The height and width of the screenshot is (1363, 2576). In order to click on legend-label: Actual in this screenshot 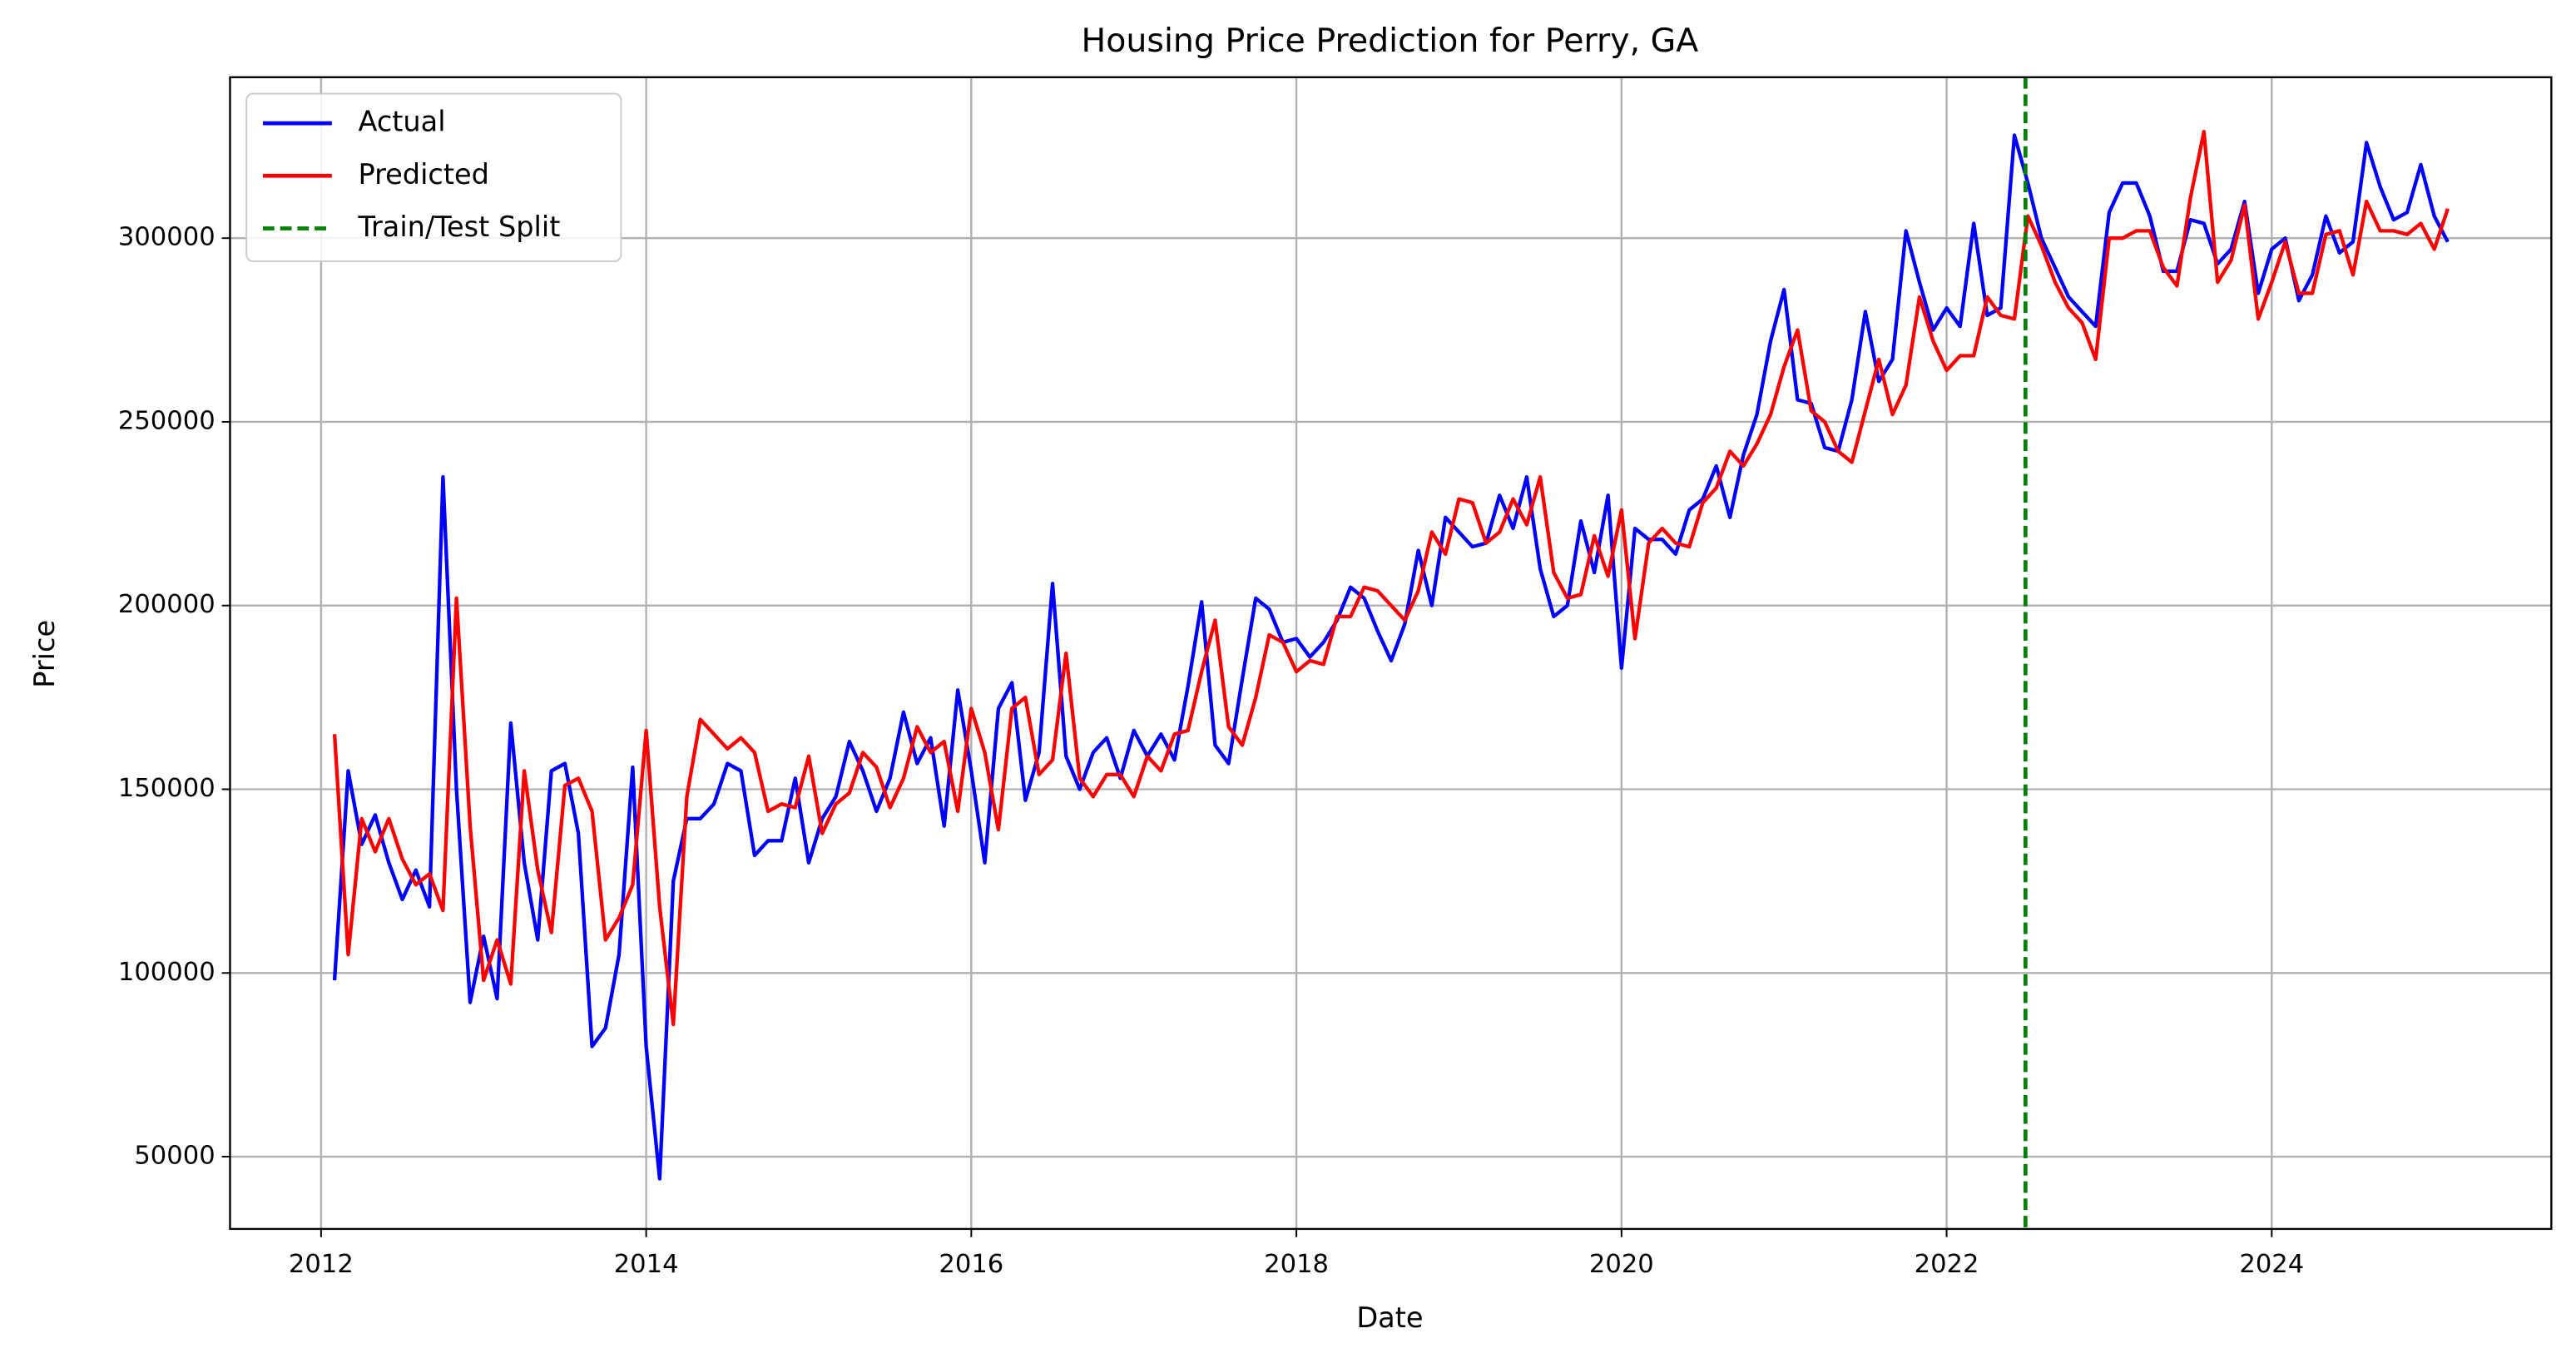, I will do `click(401, 122)`.